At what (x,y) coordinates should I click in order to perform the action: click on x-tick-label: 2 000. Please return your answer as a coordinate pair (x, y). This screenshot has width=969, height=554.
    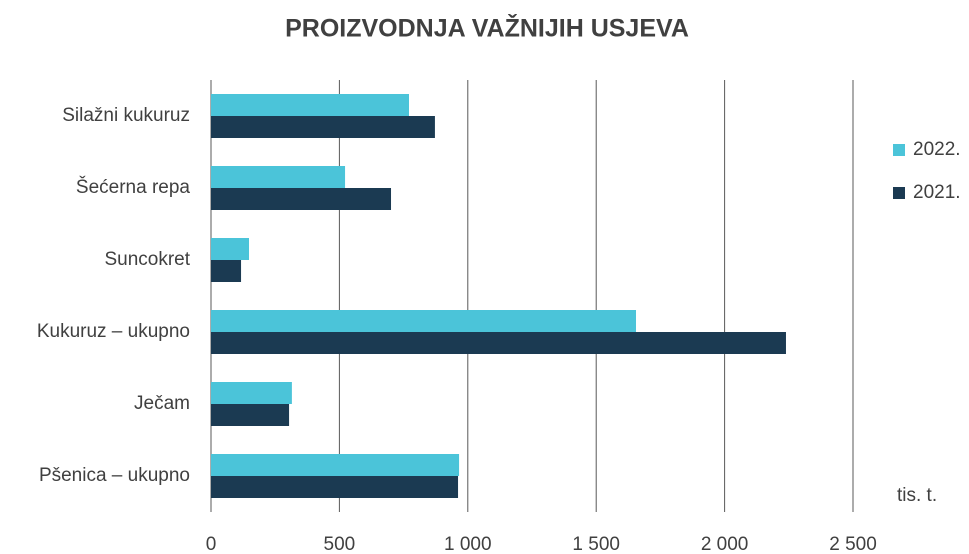
    Looking at the image, I should click on (725, 544).